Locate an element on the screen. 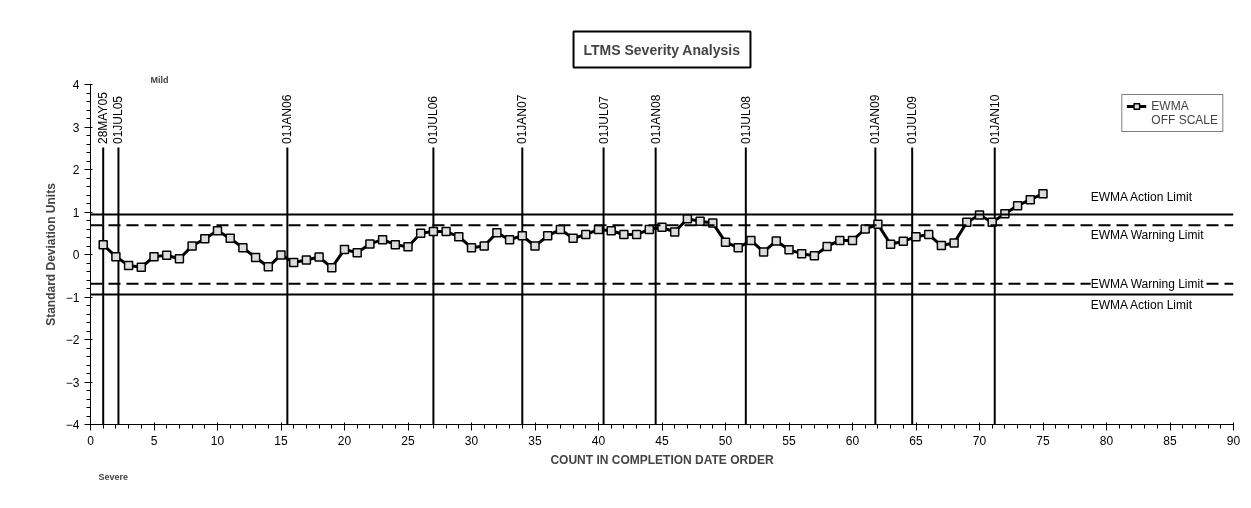 The image size is (1251, 508). text: Mild is located at coordinates (159, 79).